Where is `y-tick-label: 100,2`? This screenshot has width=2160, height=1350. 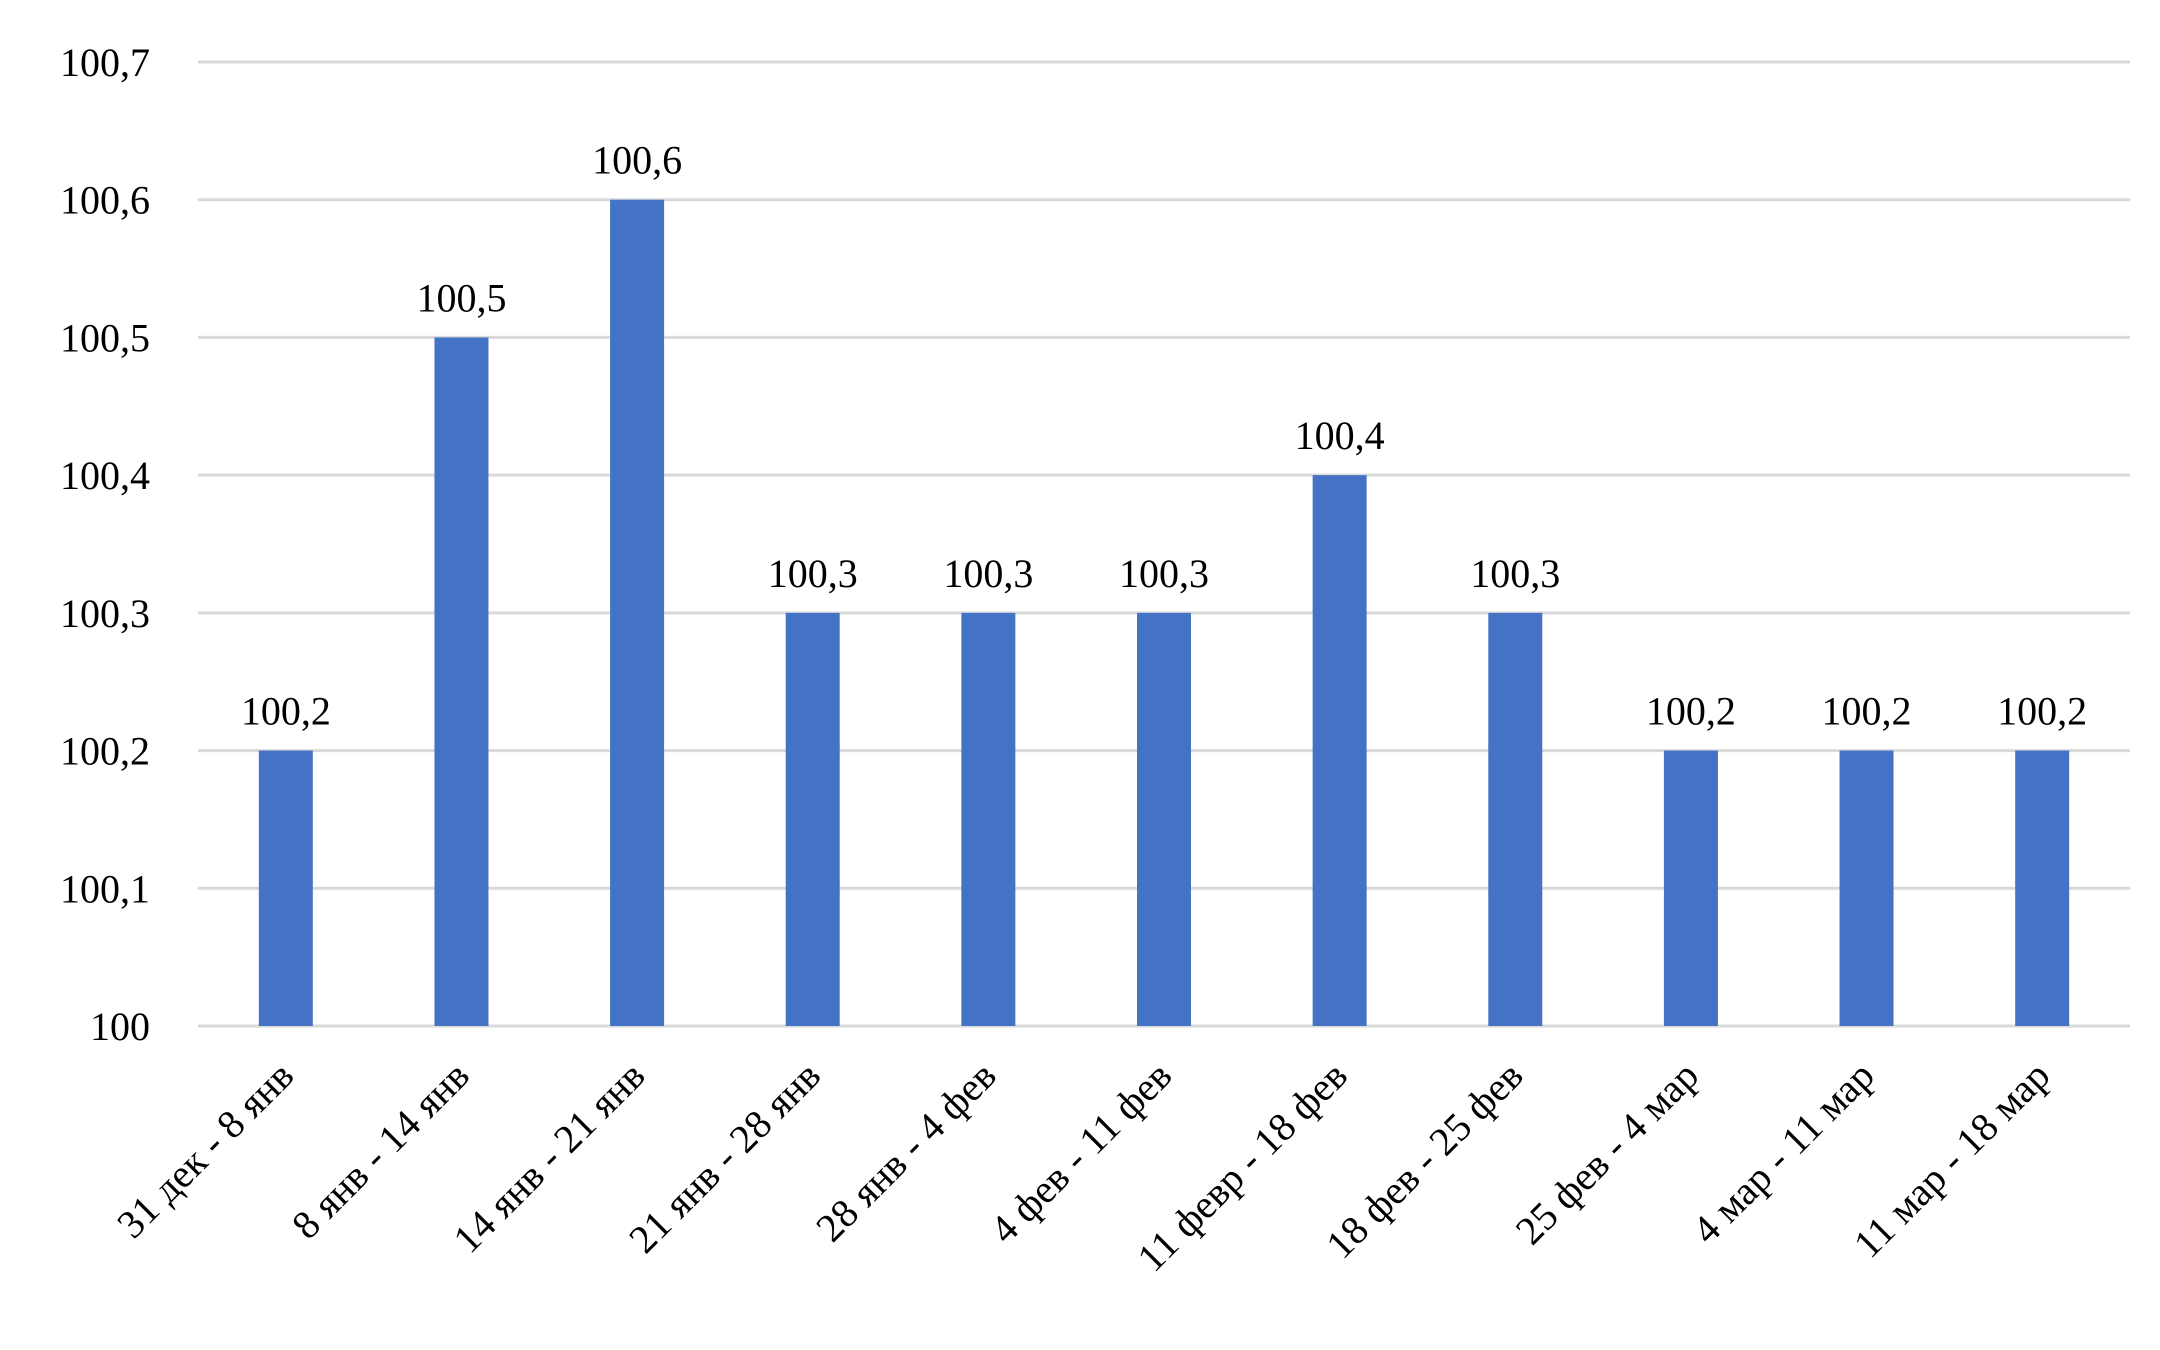 y-tick-label: 100,2 is located at coordinates (105, 751).